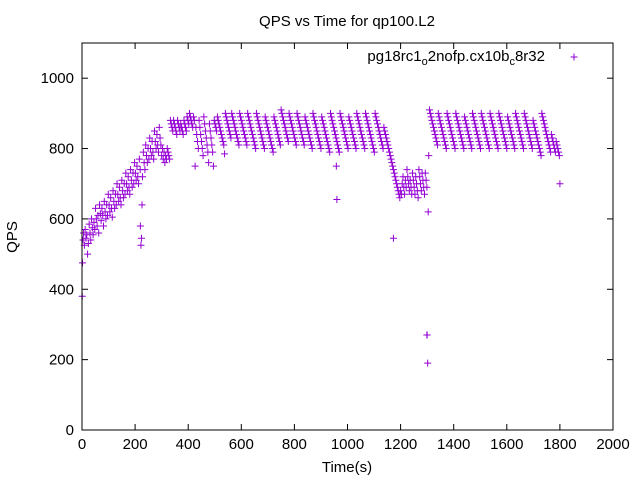 The image size is (640, 480). I want to click on x-tick-label: 1400, so click(453, 444).